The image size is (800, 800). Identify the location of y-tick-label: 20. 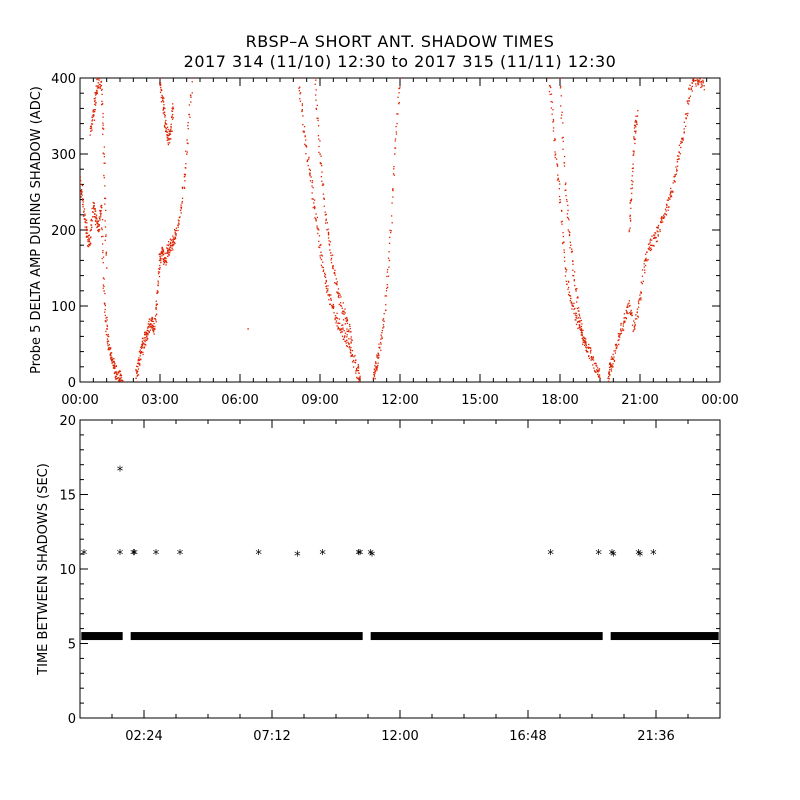
(67, 421).